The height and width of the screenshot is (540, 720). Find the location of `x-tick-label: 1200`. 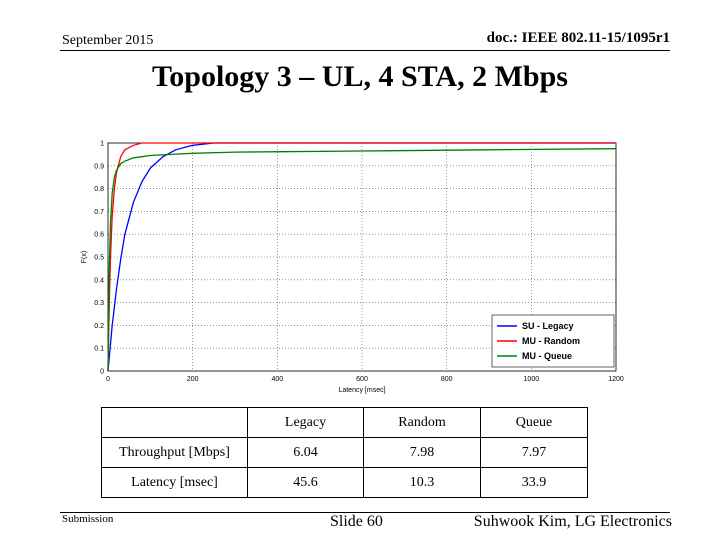

x-tick-label: 1200 is located at coordinates (616, 379).